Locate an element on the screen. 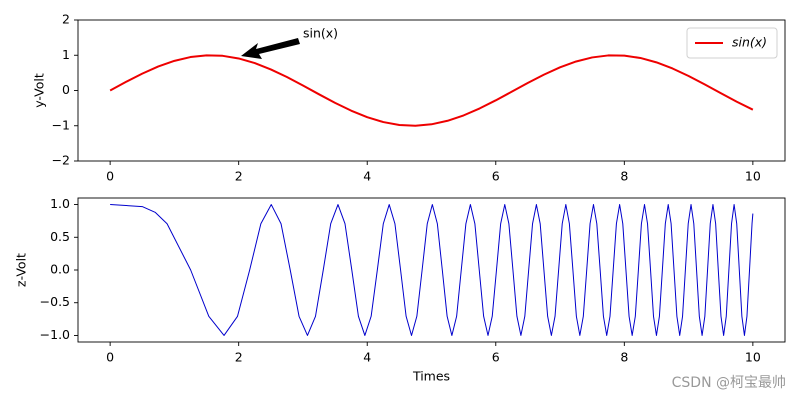 This screenshot has width=800, height=400. y-tick-label: −1 is located at coordinates (61, 124).